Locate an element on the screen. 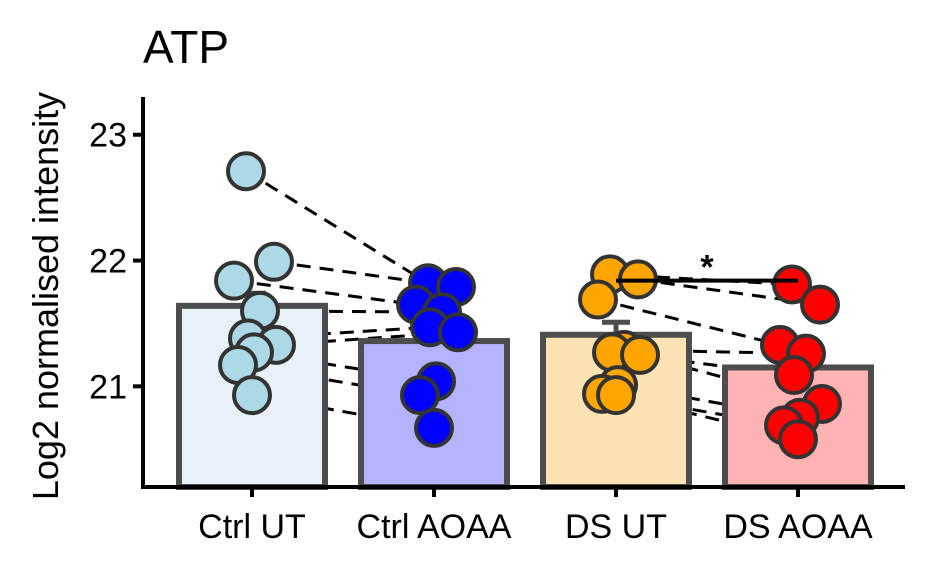 This screenshot has height=570, width=930. significance-label: * is located at coordinates (707, 268).